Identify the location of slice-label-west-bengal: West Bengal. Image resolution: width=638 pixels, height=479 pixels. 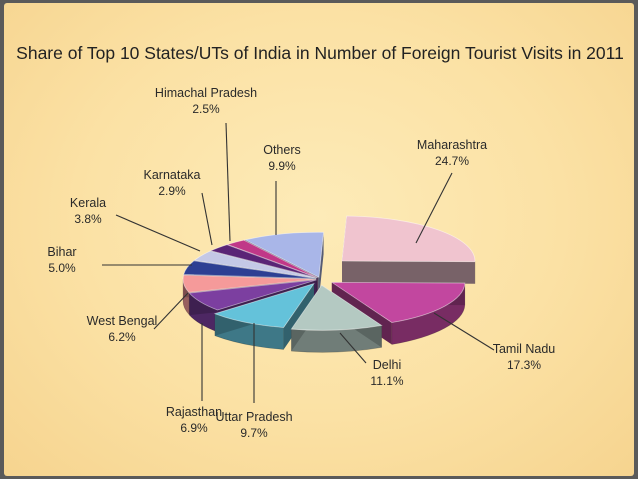
(122, 321).